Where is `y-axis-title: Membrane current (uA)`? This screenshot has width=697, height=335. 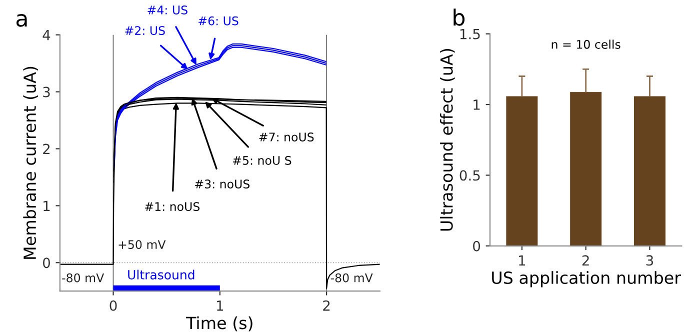 y-axis-title: Membrane current (uA) is located at coordinates (30, 162).